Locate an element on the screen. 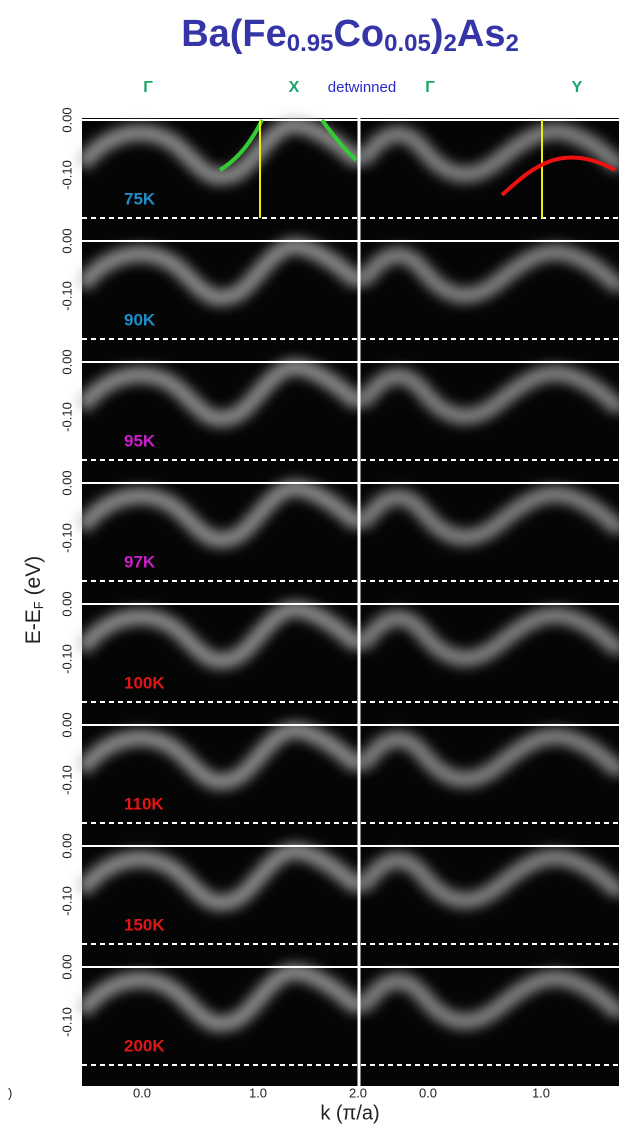 The width and height of the screenshot is (619, 1128). stray-text: ) is located at coordinates (10, 1092).